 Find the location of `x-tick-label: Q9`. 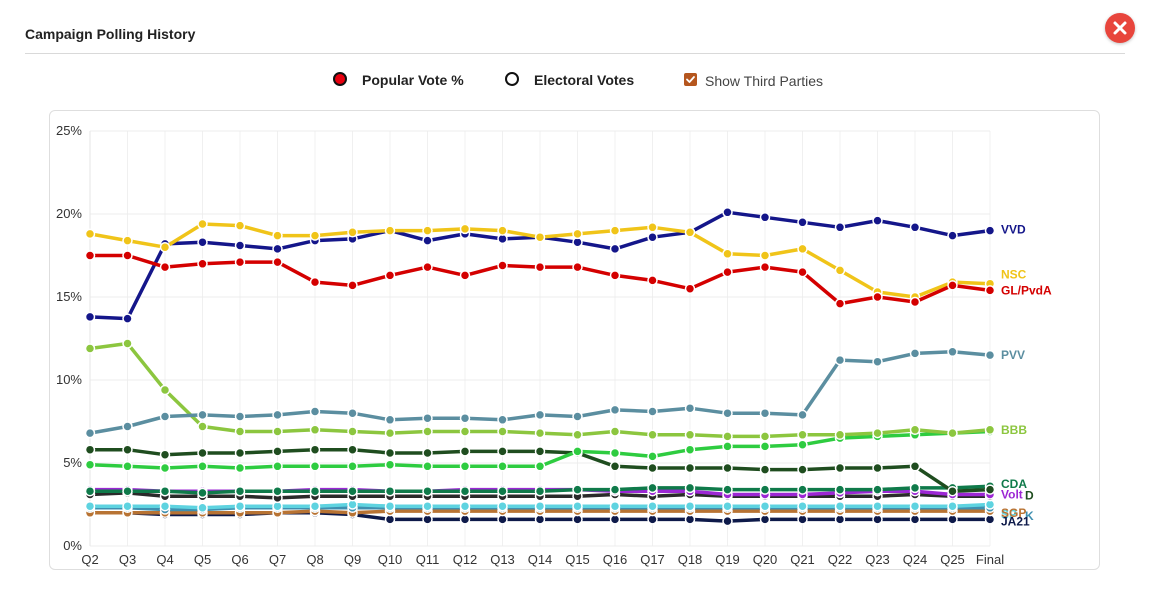

x-tick-label: Q9 is located at coordinates (352, 559).